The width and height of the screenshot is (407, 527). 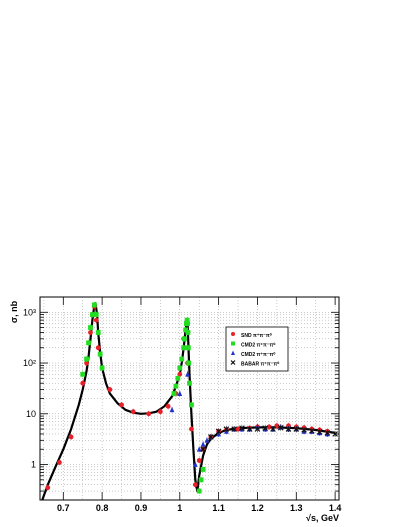 What do you see at coordinates (179, 508) in the screenshot?
I see `x-tick-label: 1` at bounding box center [179, 508].